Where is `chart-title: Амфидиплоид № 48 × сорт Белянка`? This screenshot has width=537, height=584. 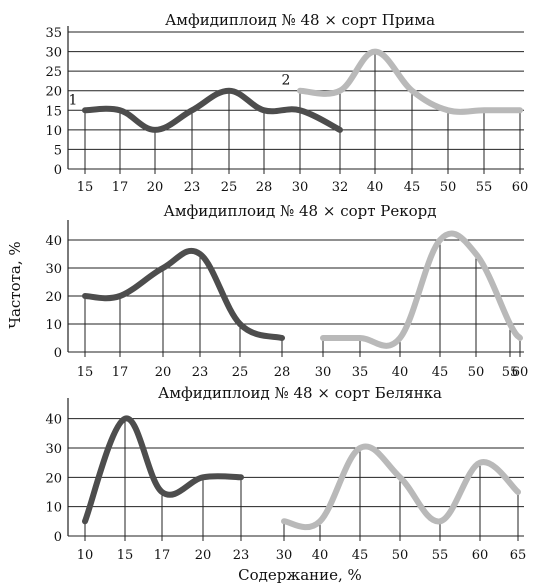 chart-title: Амфидиплоид № 48 × сорт Белянка is located at coordinates (300, 393).